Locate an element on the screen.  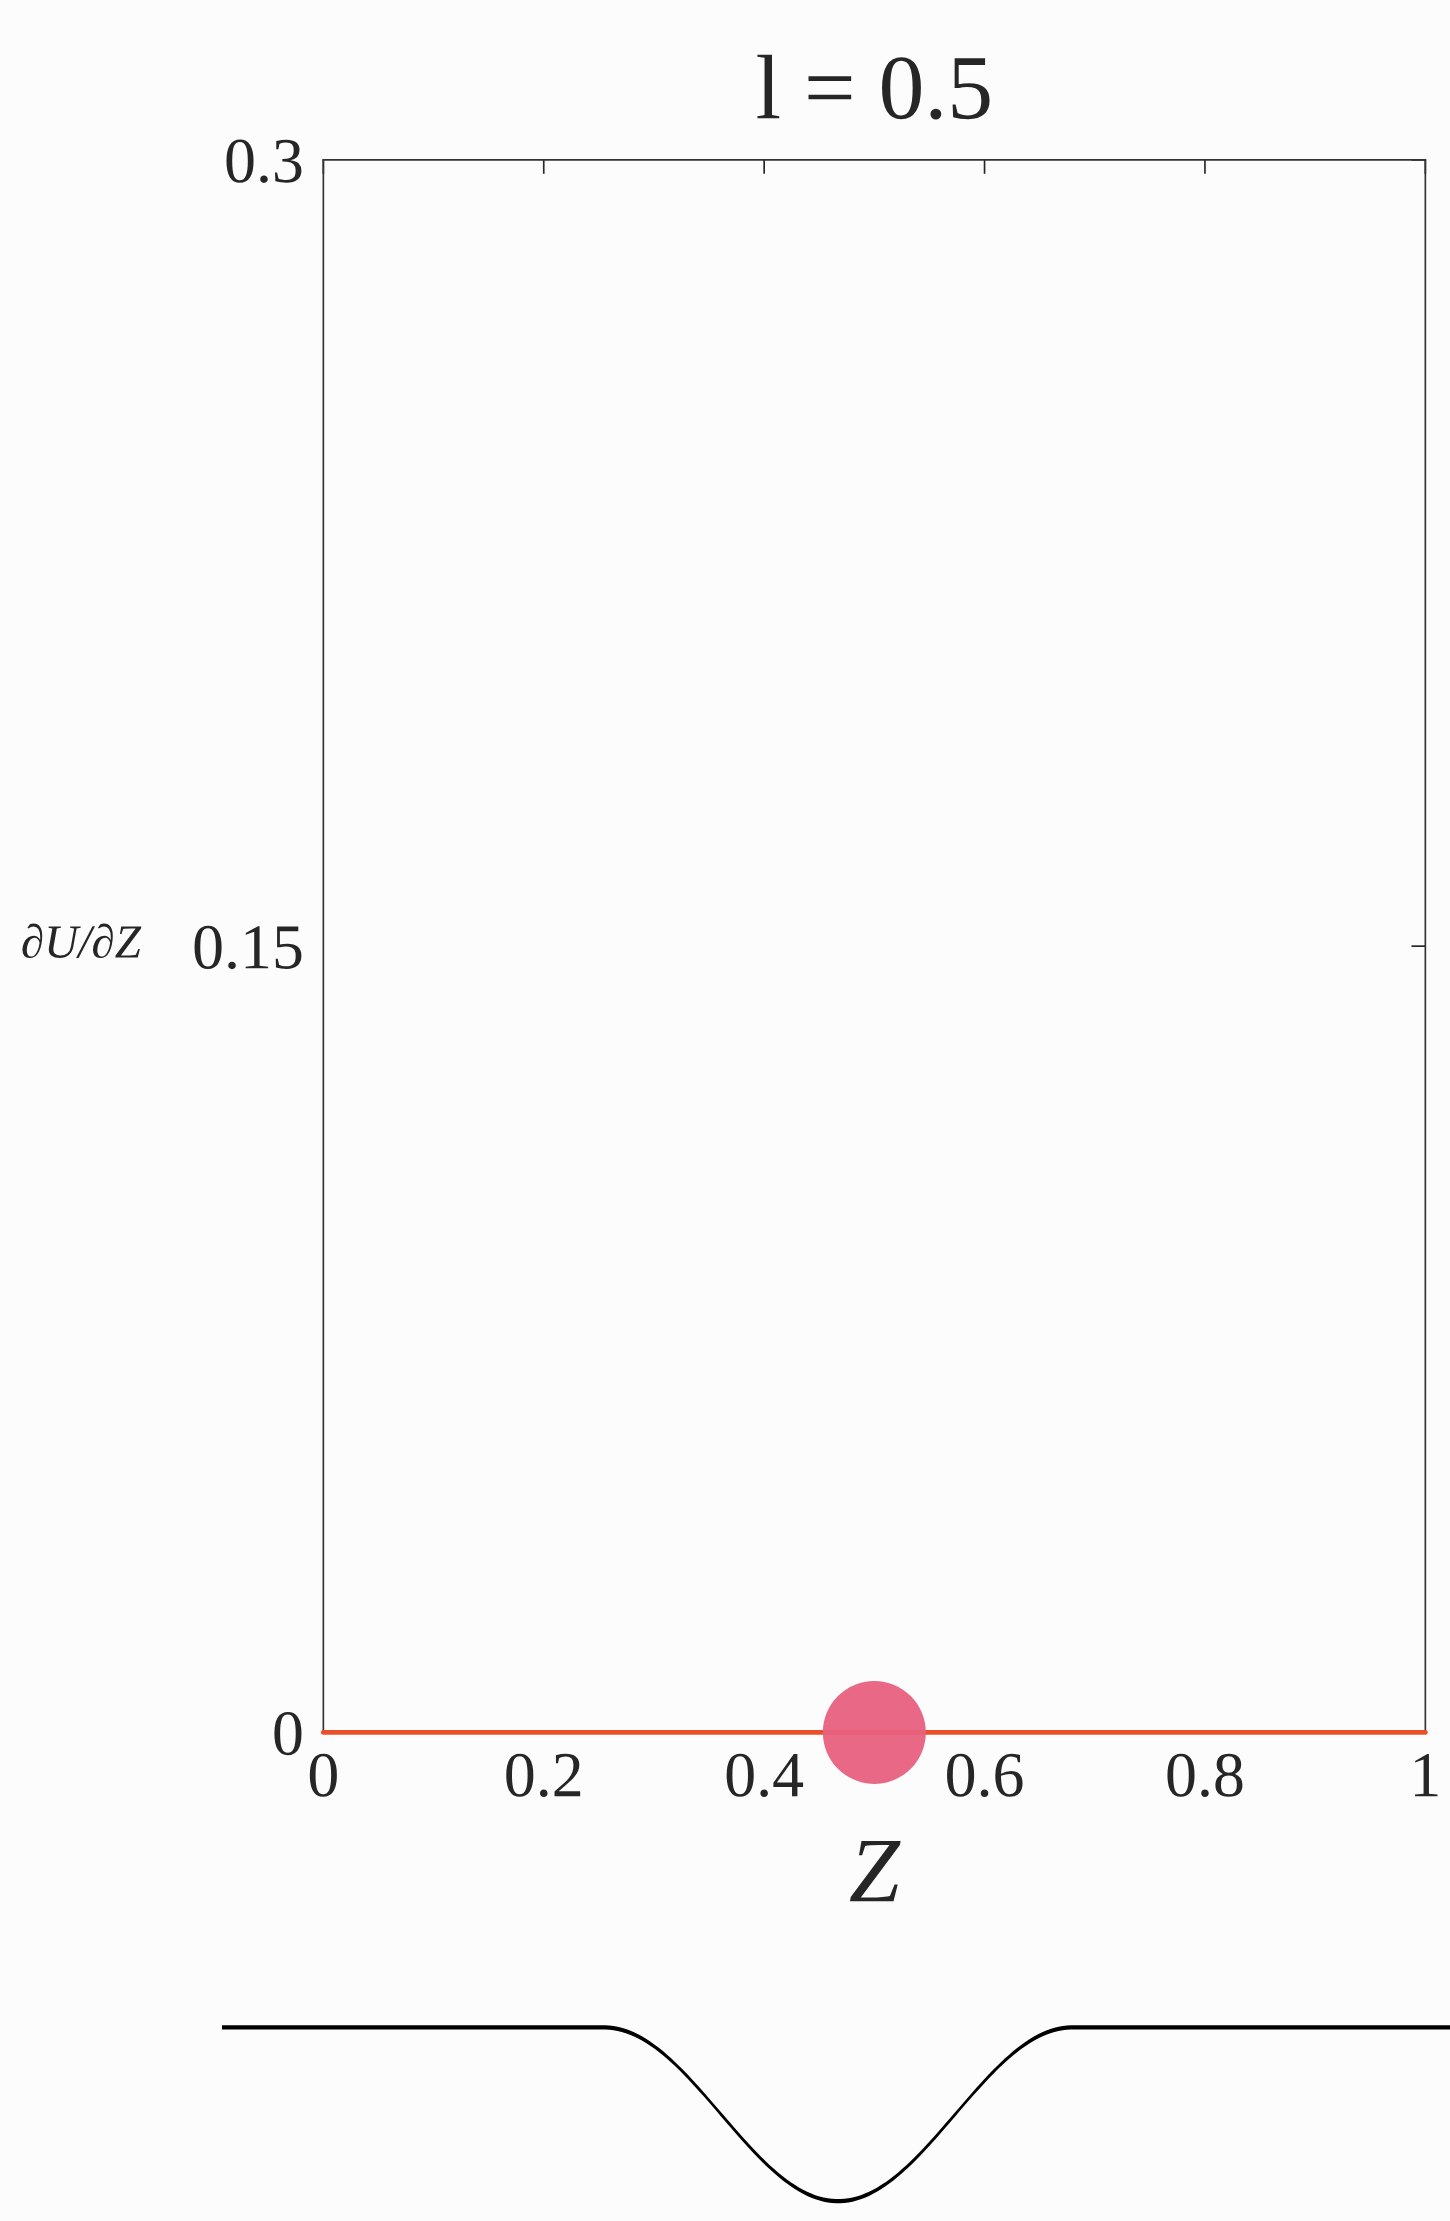
y-tick-label: 0.15 is located at coordinates (248, 947).